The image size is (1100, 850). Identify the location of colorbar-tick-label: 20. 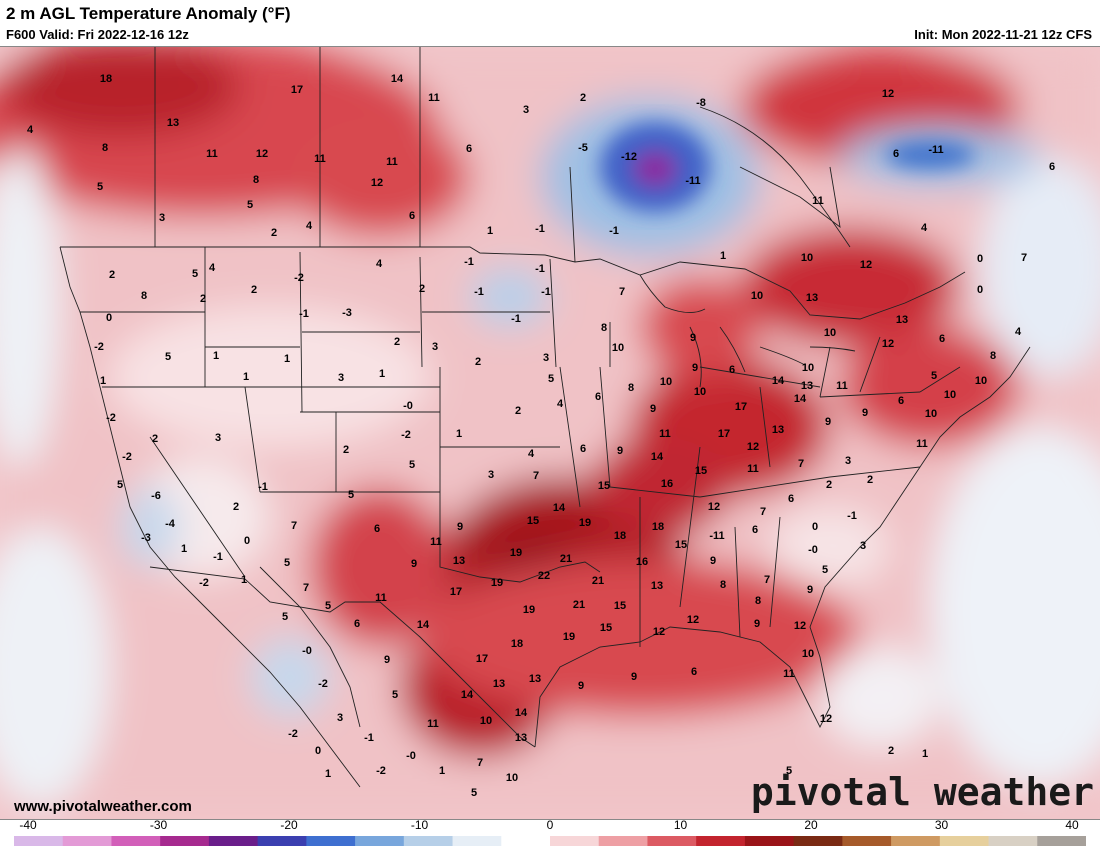
(811, 825).